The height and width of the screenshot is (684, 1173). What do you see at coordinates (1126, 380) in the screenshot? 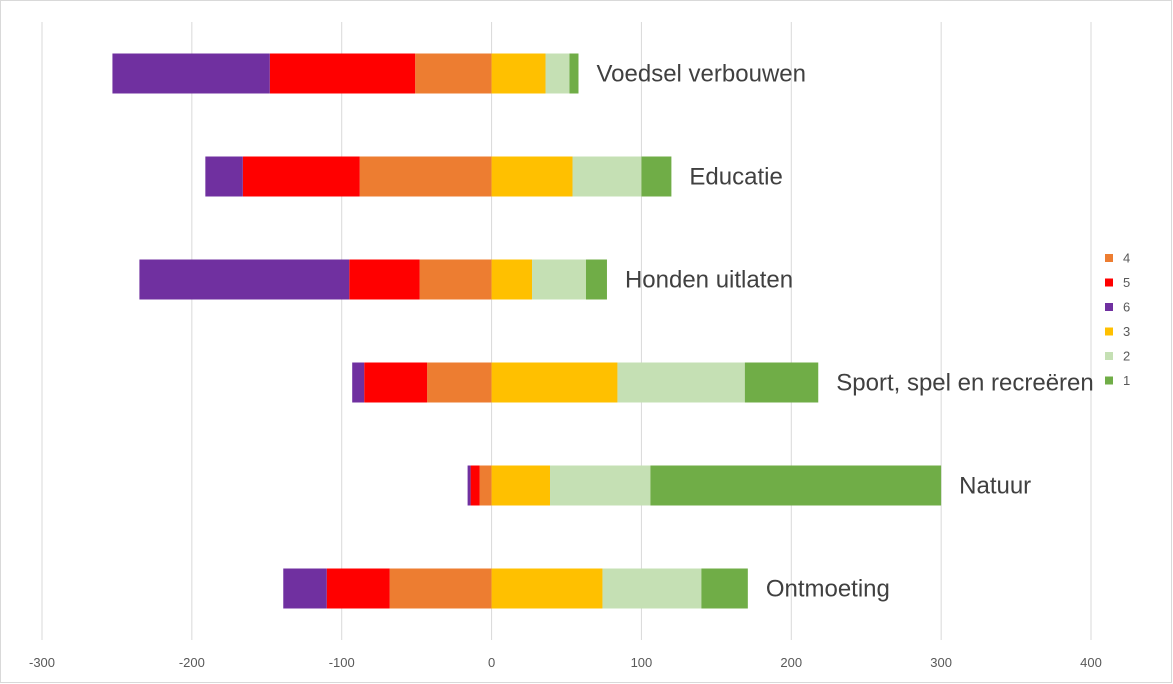
I see `legend-label: 1` at bounding box center [1126, 380].